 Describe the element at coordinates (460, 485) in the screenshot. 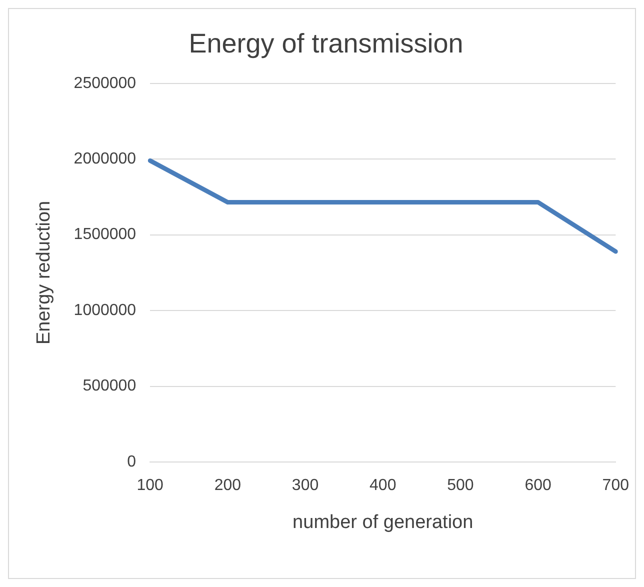

I see `x-tick-label: 500` at that location.